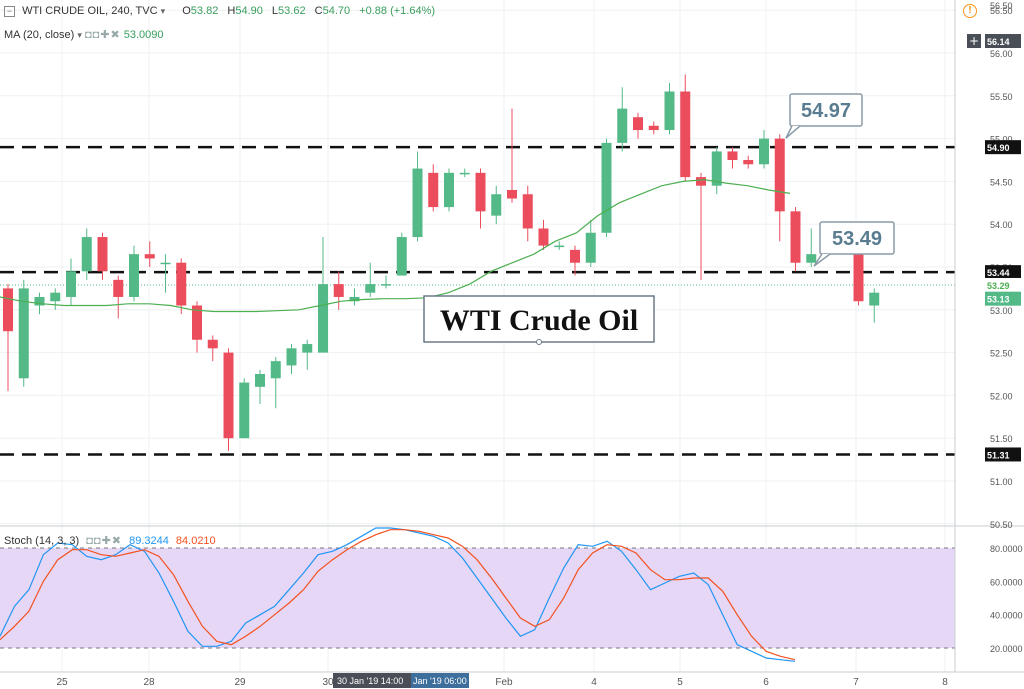 This screenshot has height=689, width=1024. I want to click on y-tick-label: 56.50, so click(1001, 11).